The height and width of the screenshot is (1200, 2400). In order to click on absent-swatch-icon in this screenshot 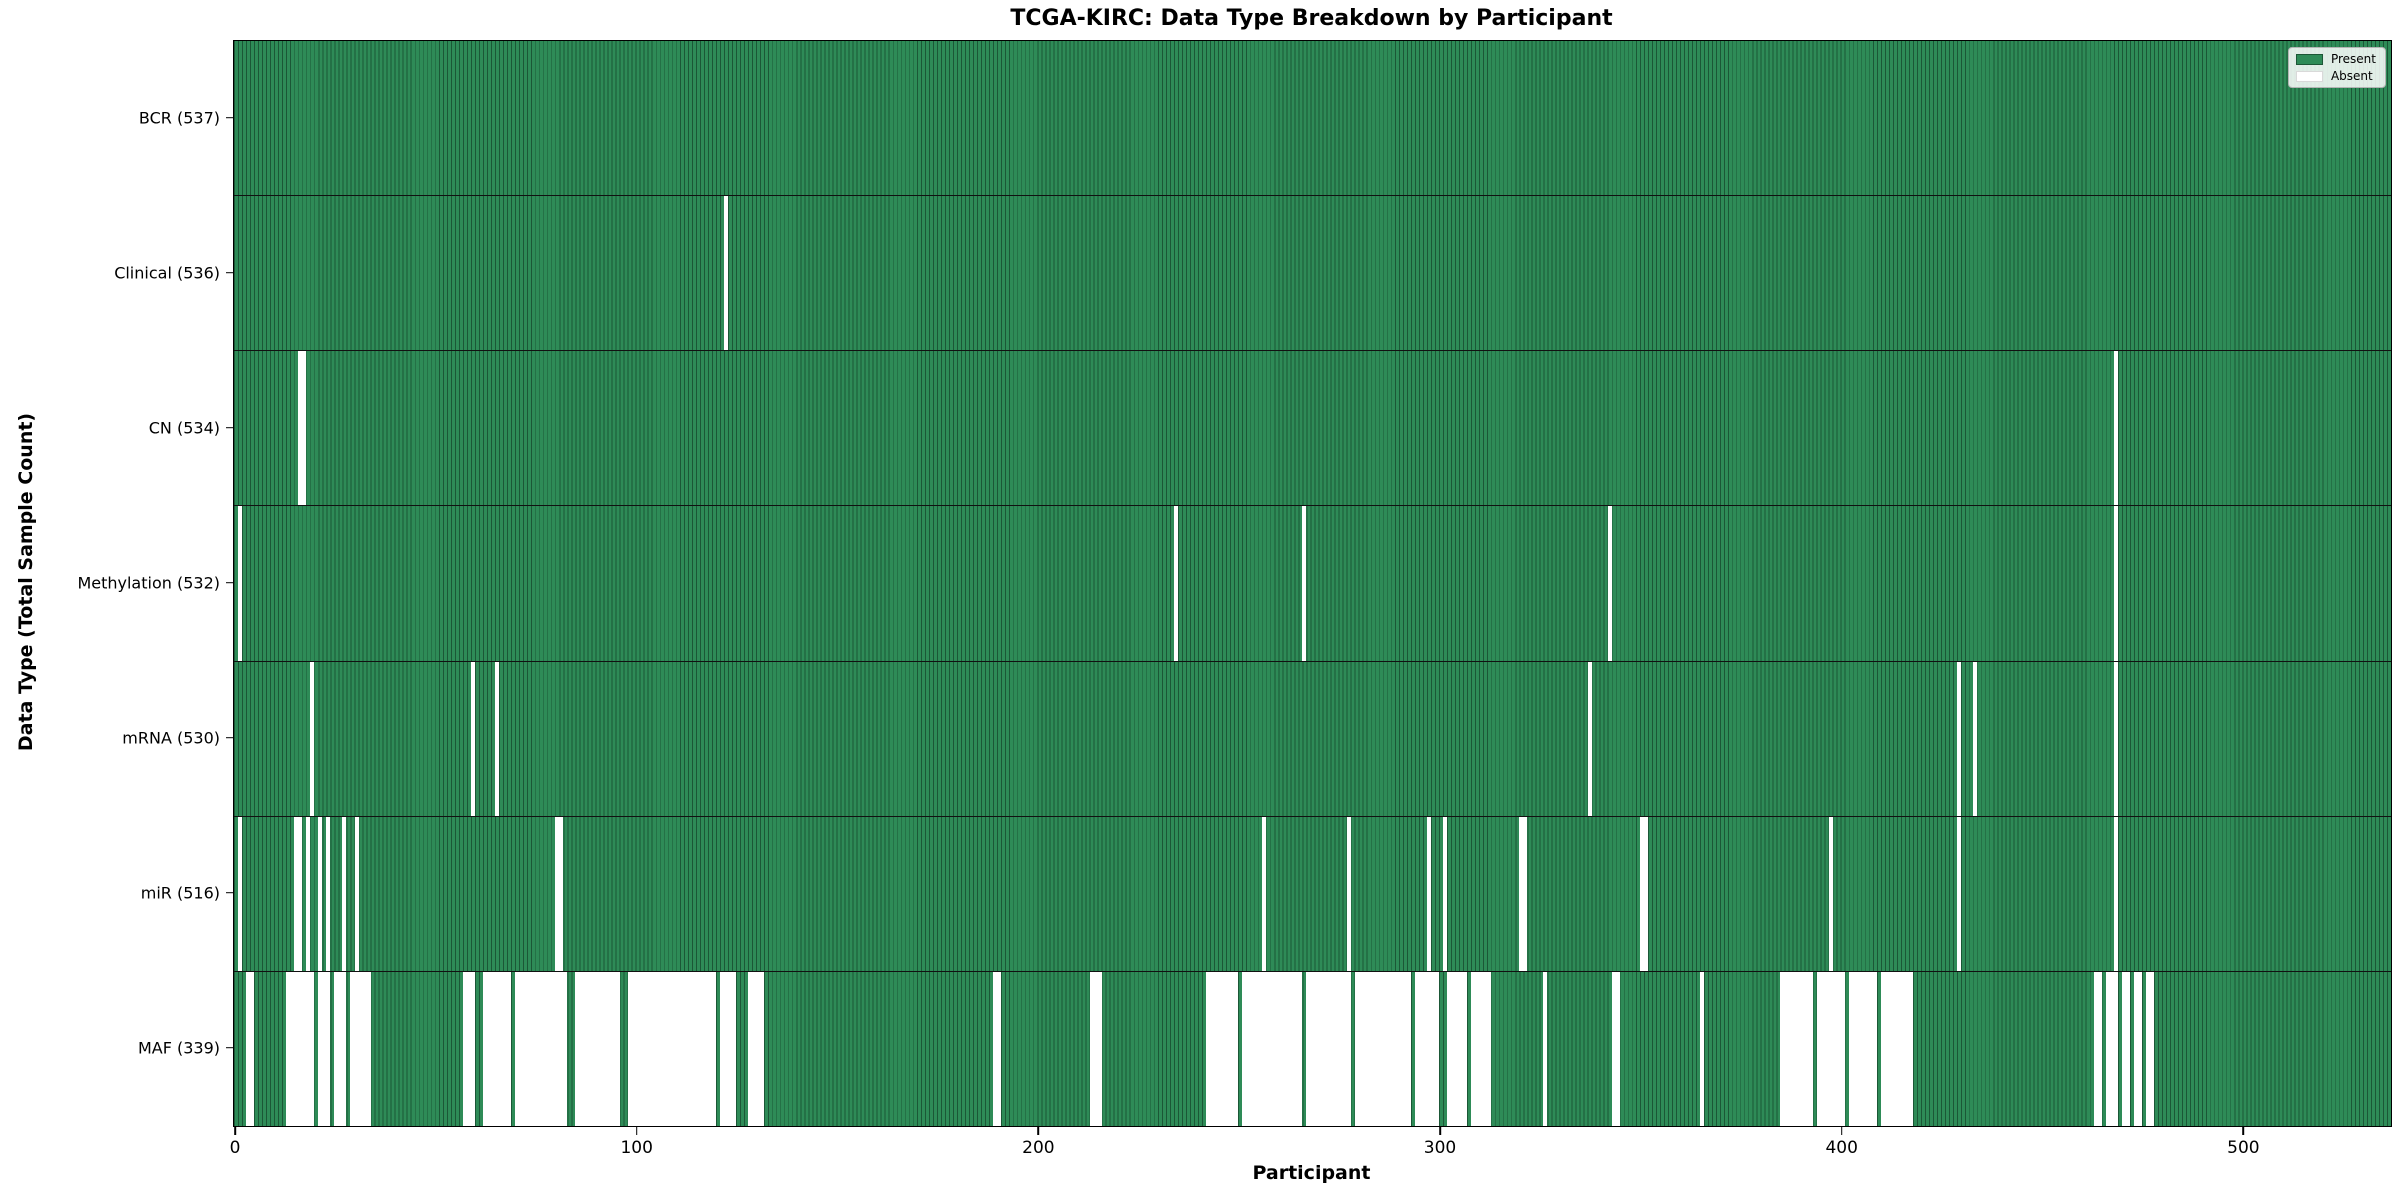, I will do `click(2309, 76)`.